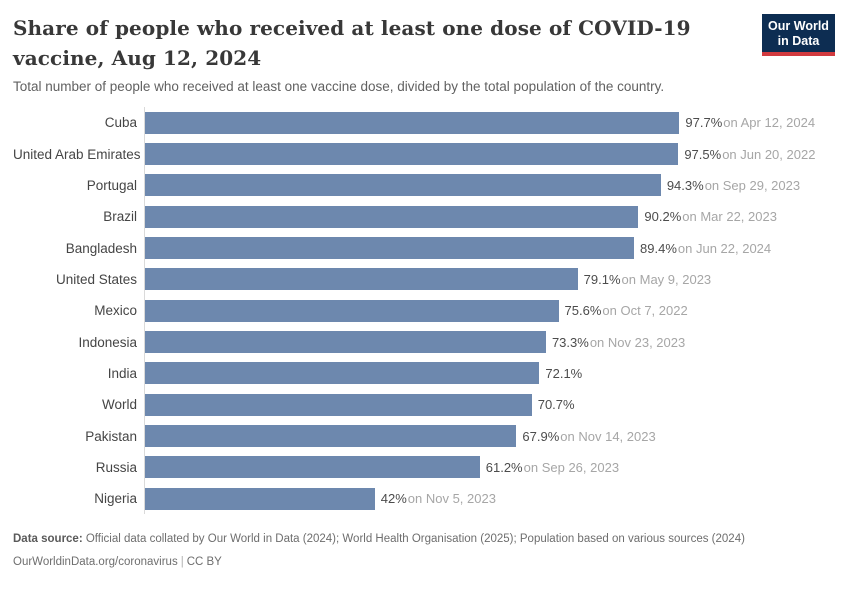  I want to click on chart-row: Brazil 90.2%on Mar 22, 2023, so click(424, 217).